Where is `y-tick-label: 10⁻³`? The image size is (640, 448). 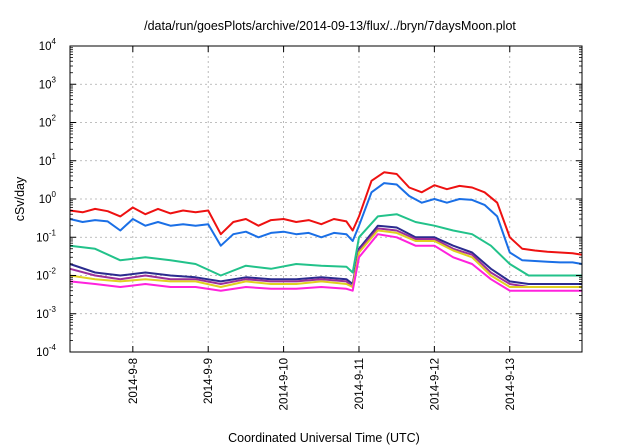
y-tick-label: 10⁻³ is located at coordinates (46, 313).